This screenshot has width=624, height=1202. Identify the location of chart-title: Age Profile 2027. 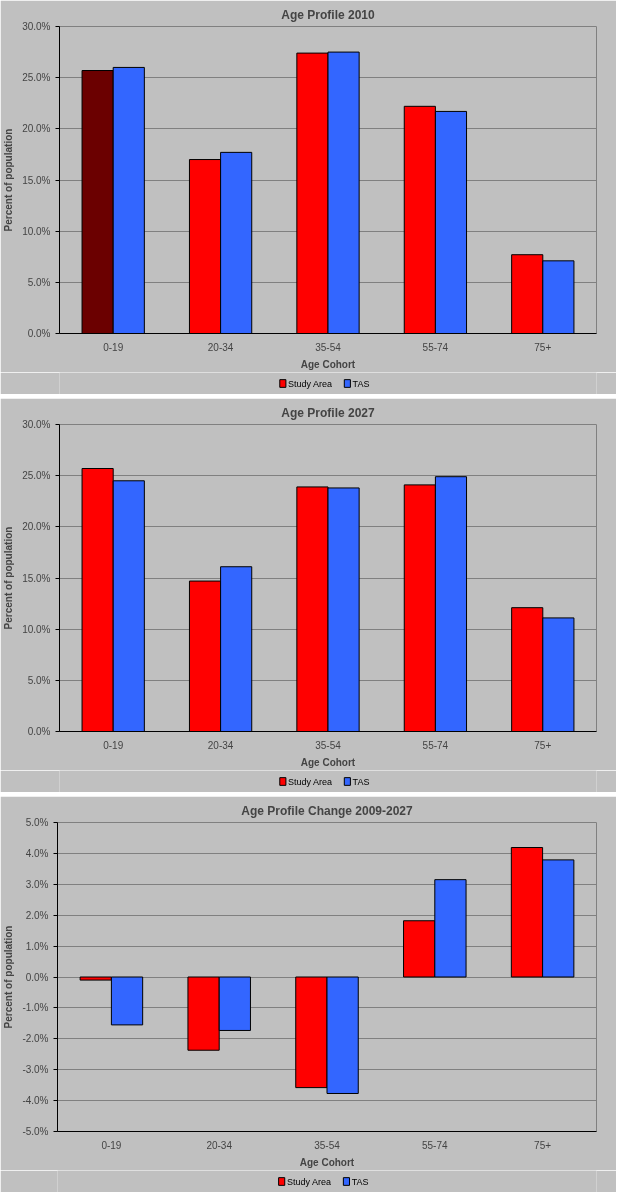
(328, 412).